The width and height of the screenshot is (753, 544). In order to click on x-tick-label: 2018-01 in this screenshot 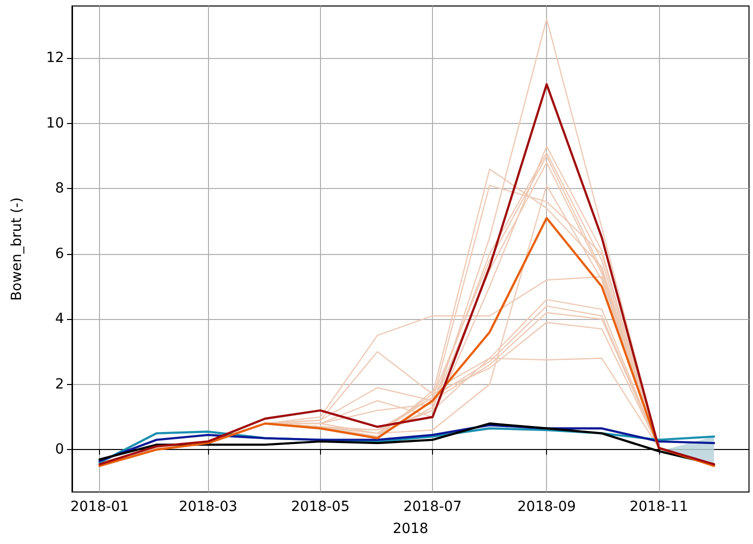, I will do `click(99, 507)`.